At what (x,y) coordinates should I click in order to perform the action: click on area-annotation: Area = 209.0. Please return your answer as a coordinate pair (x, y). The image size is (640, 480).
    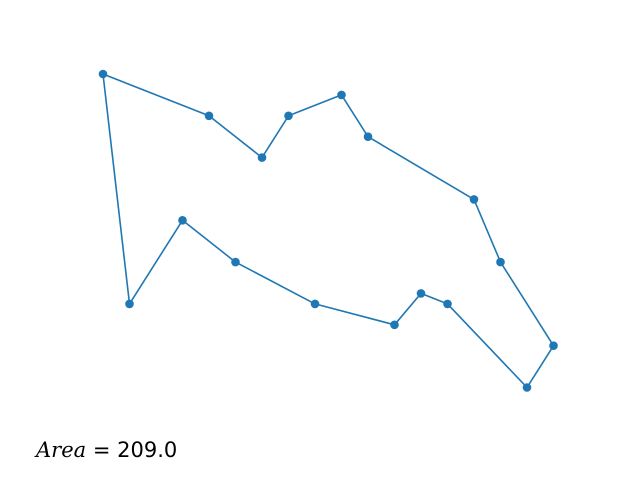
    Looking at the image, I should click on (106, 450).